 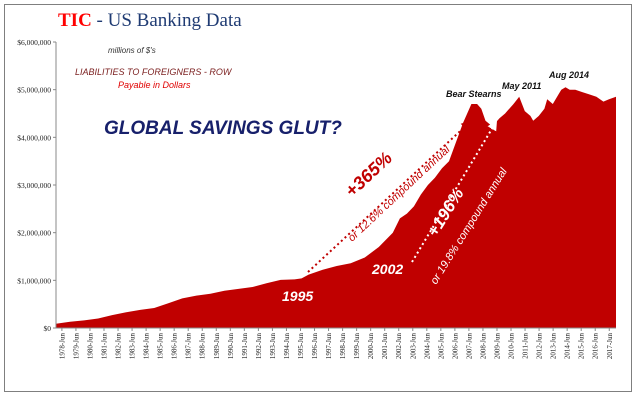 I want to click on x-tick-label: 1994-Jun, so click(x=287, y=346).